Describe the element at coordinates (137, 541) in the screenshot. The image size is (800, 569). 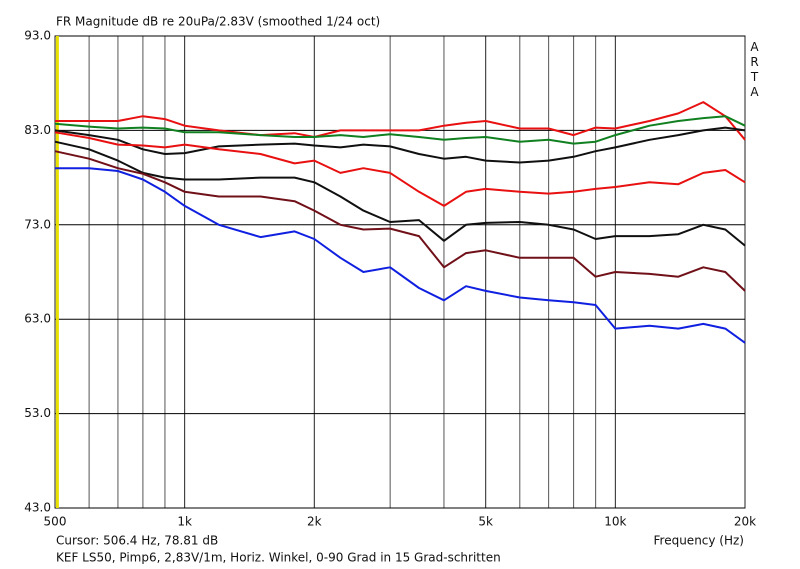
I see `cursor-readout: Cursor: 506.4 Hz, 78.81 dB` at that location.